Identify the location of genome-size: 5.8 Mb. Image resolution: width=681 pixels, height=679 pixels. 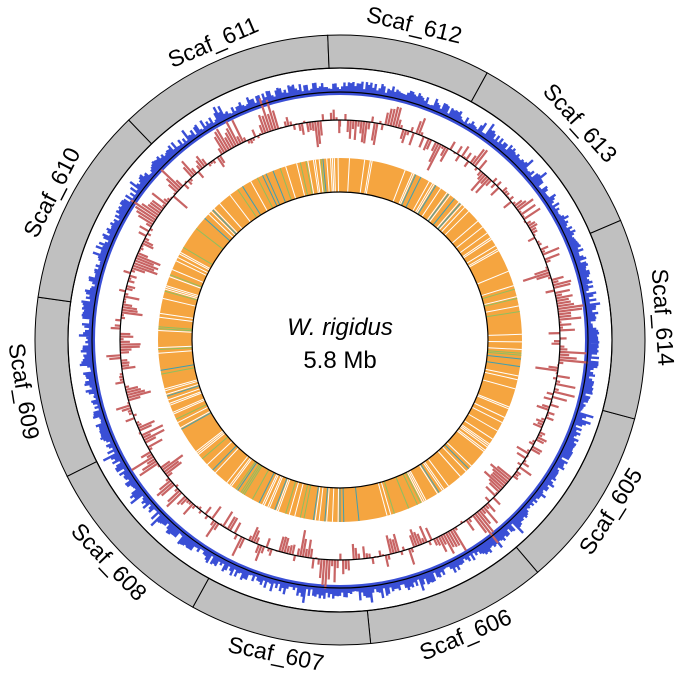
(339, 360).